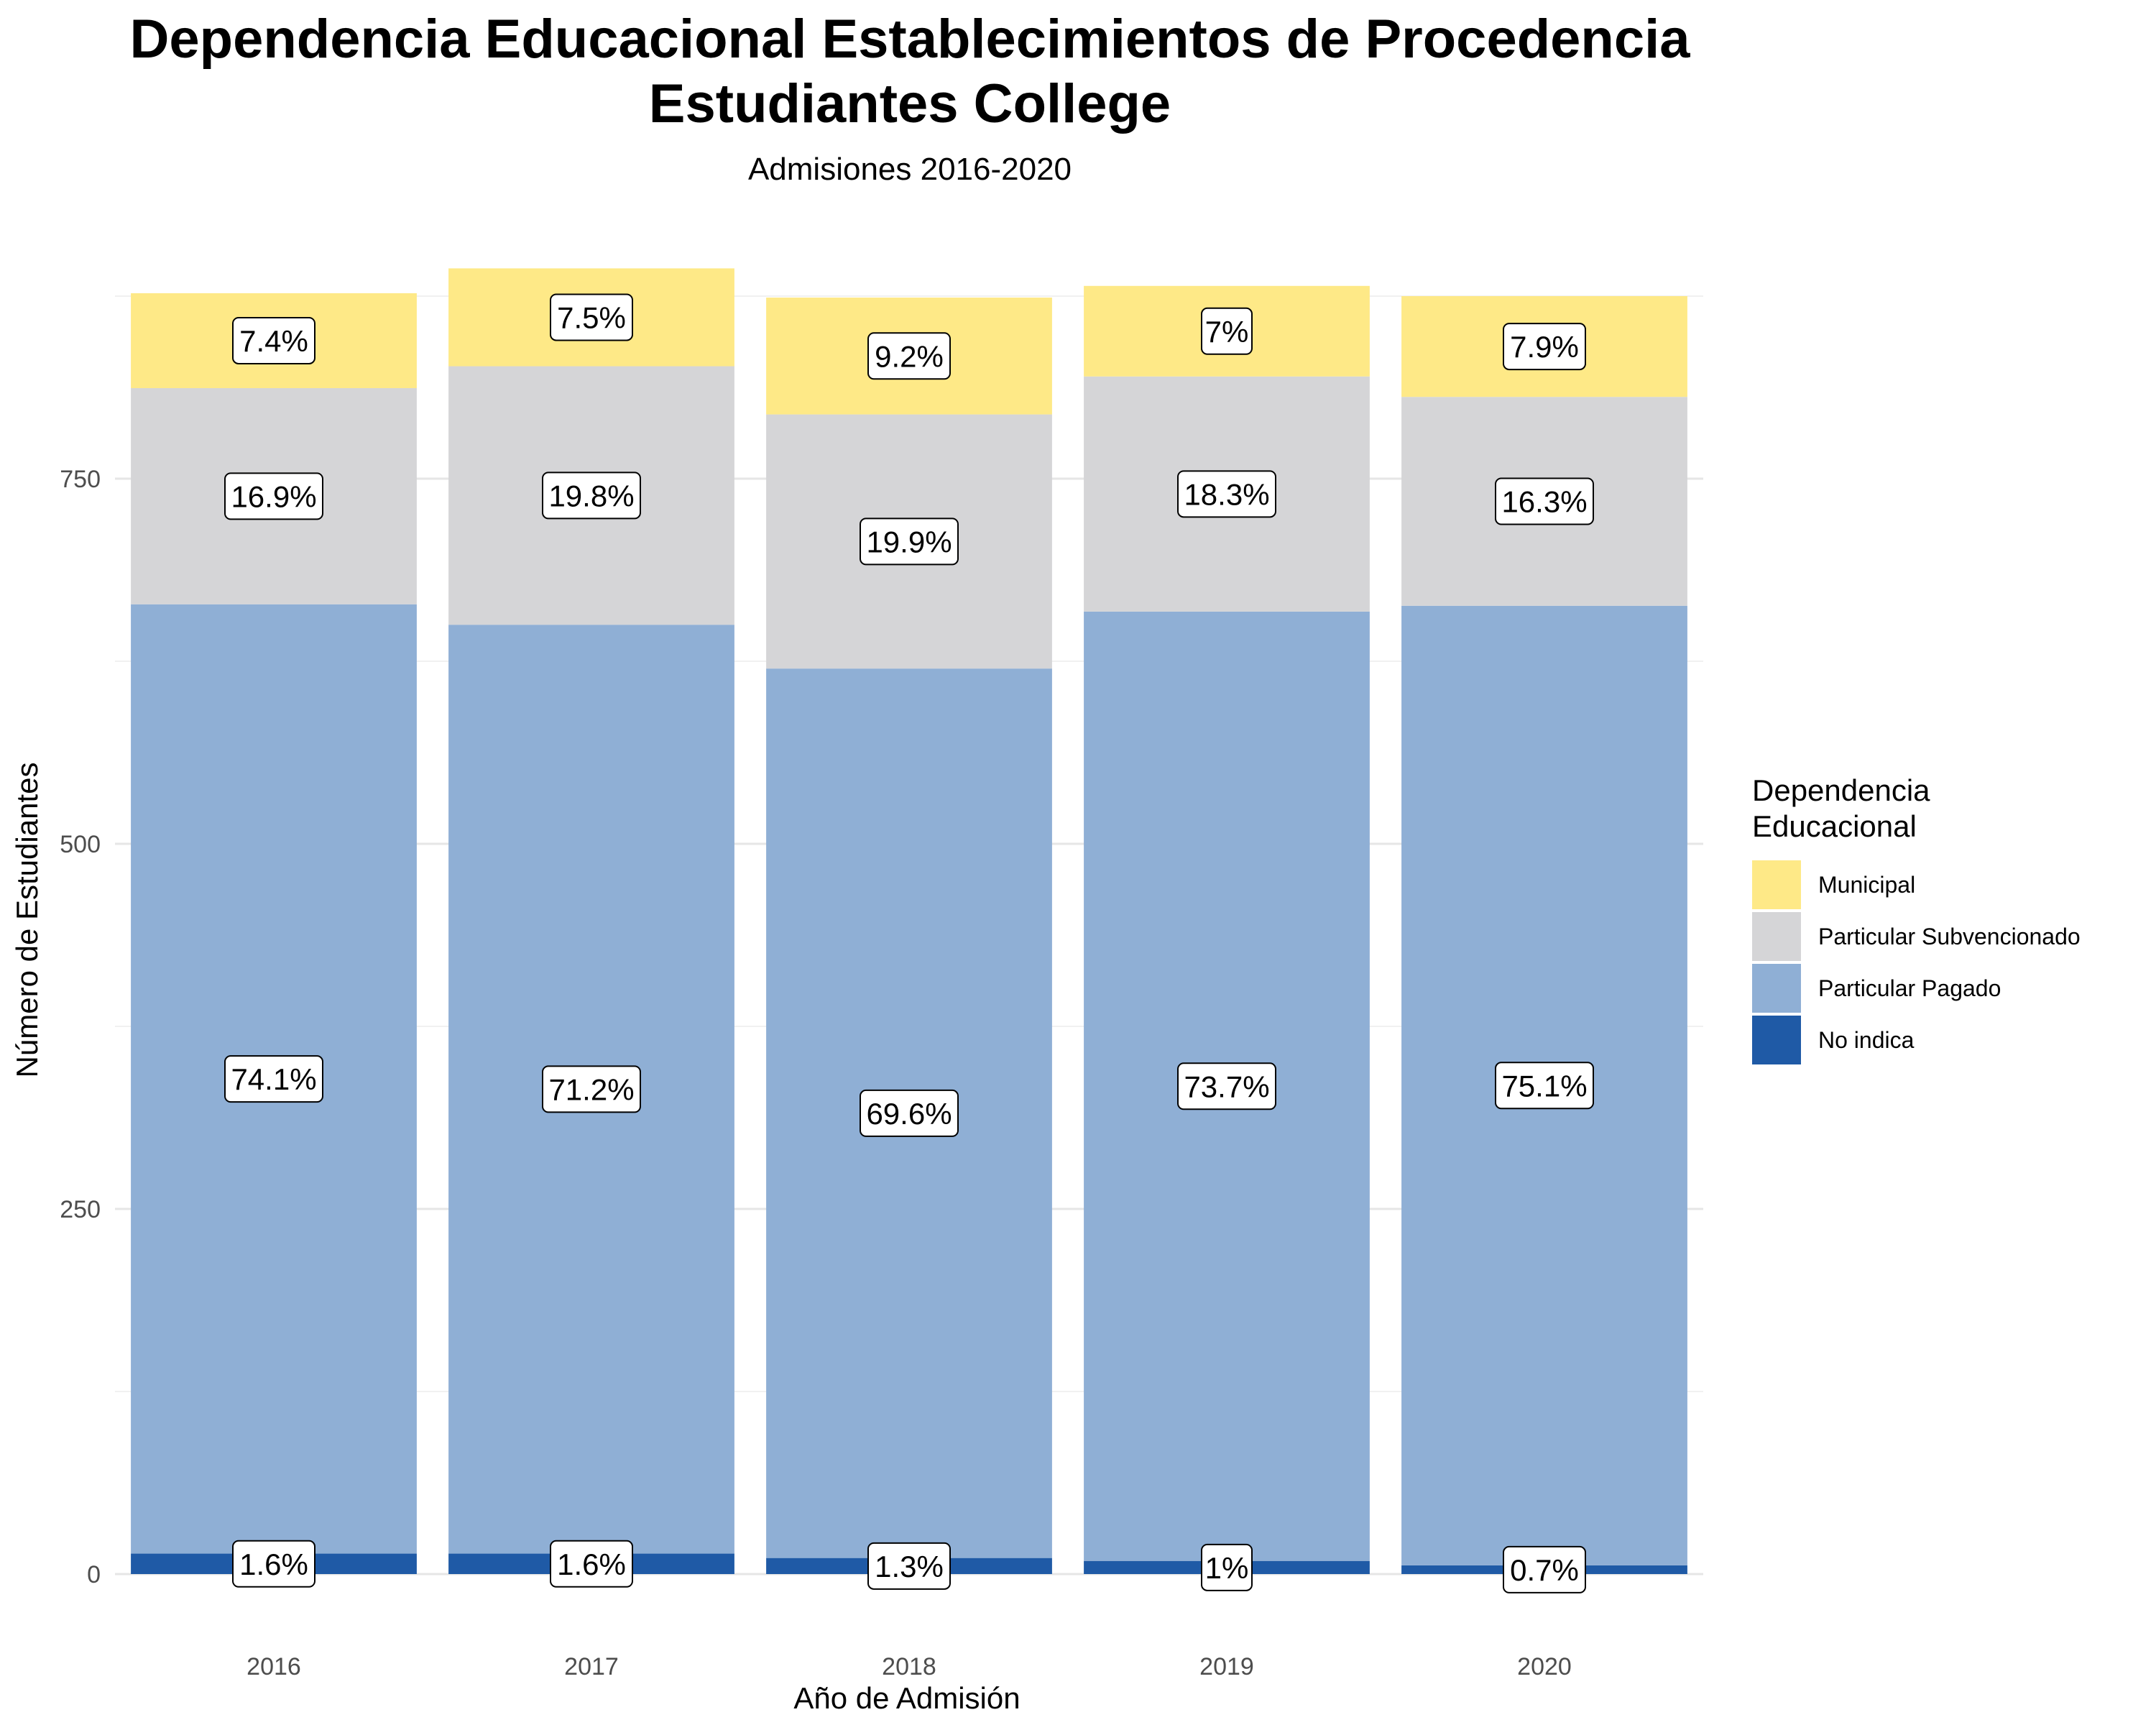  I want to click on data-label-text: 7%, so click(1227, 332).